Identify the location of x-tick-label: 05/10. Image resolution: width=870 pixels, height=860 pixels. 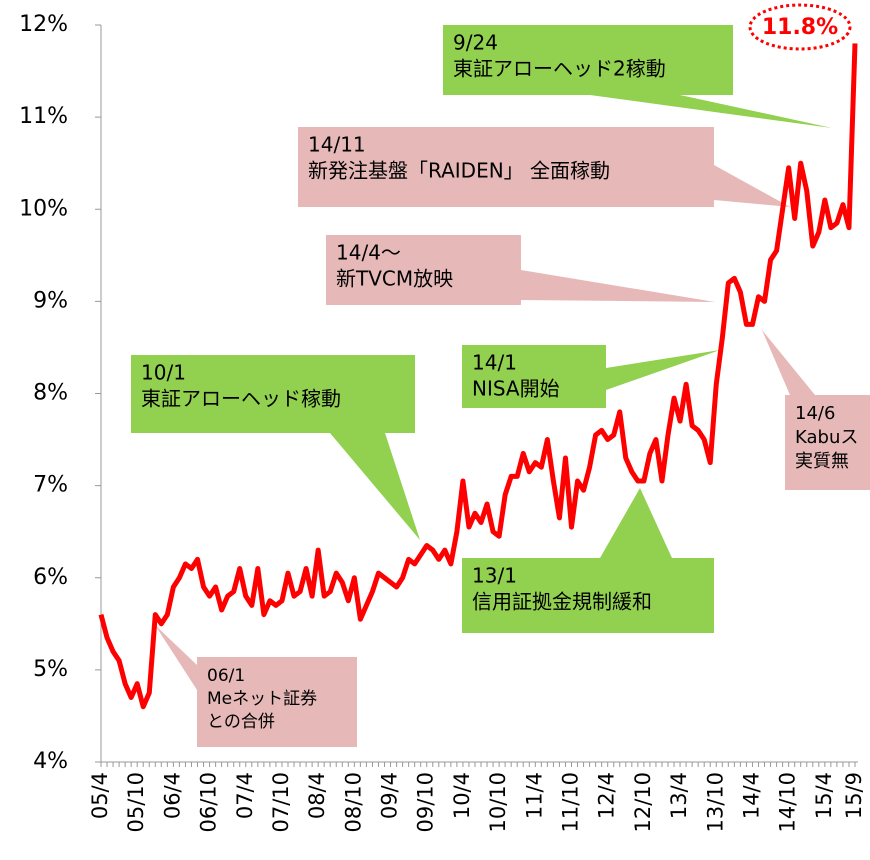
(136, 802).